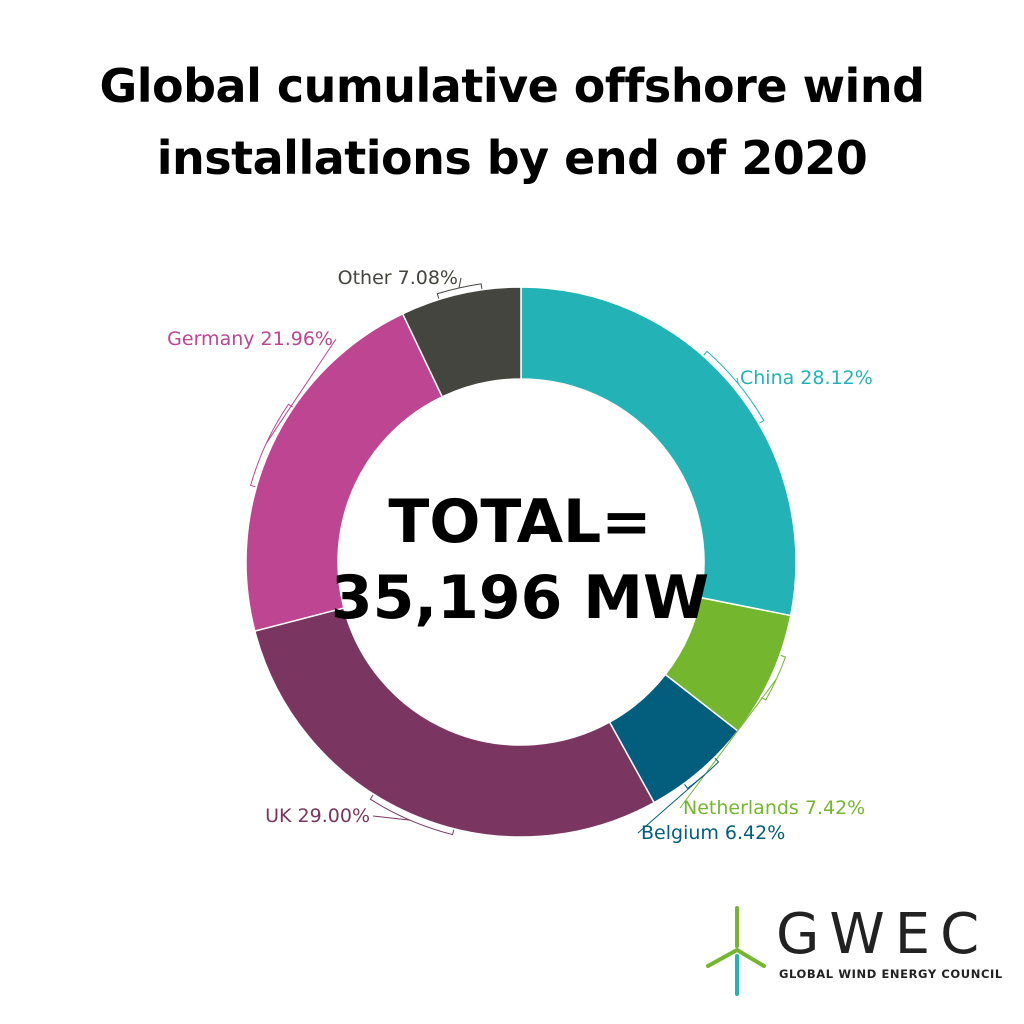 The image size is (1024, 1024). Describe the element at coordinates (891, 974) in the screenshot. I see `logo-tagline: GLOBAL WIND ENERGY COUNCIL` at that location.